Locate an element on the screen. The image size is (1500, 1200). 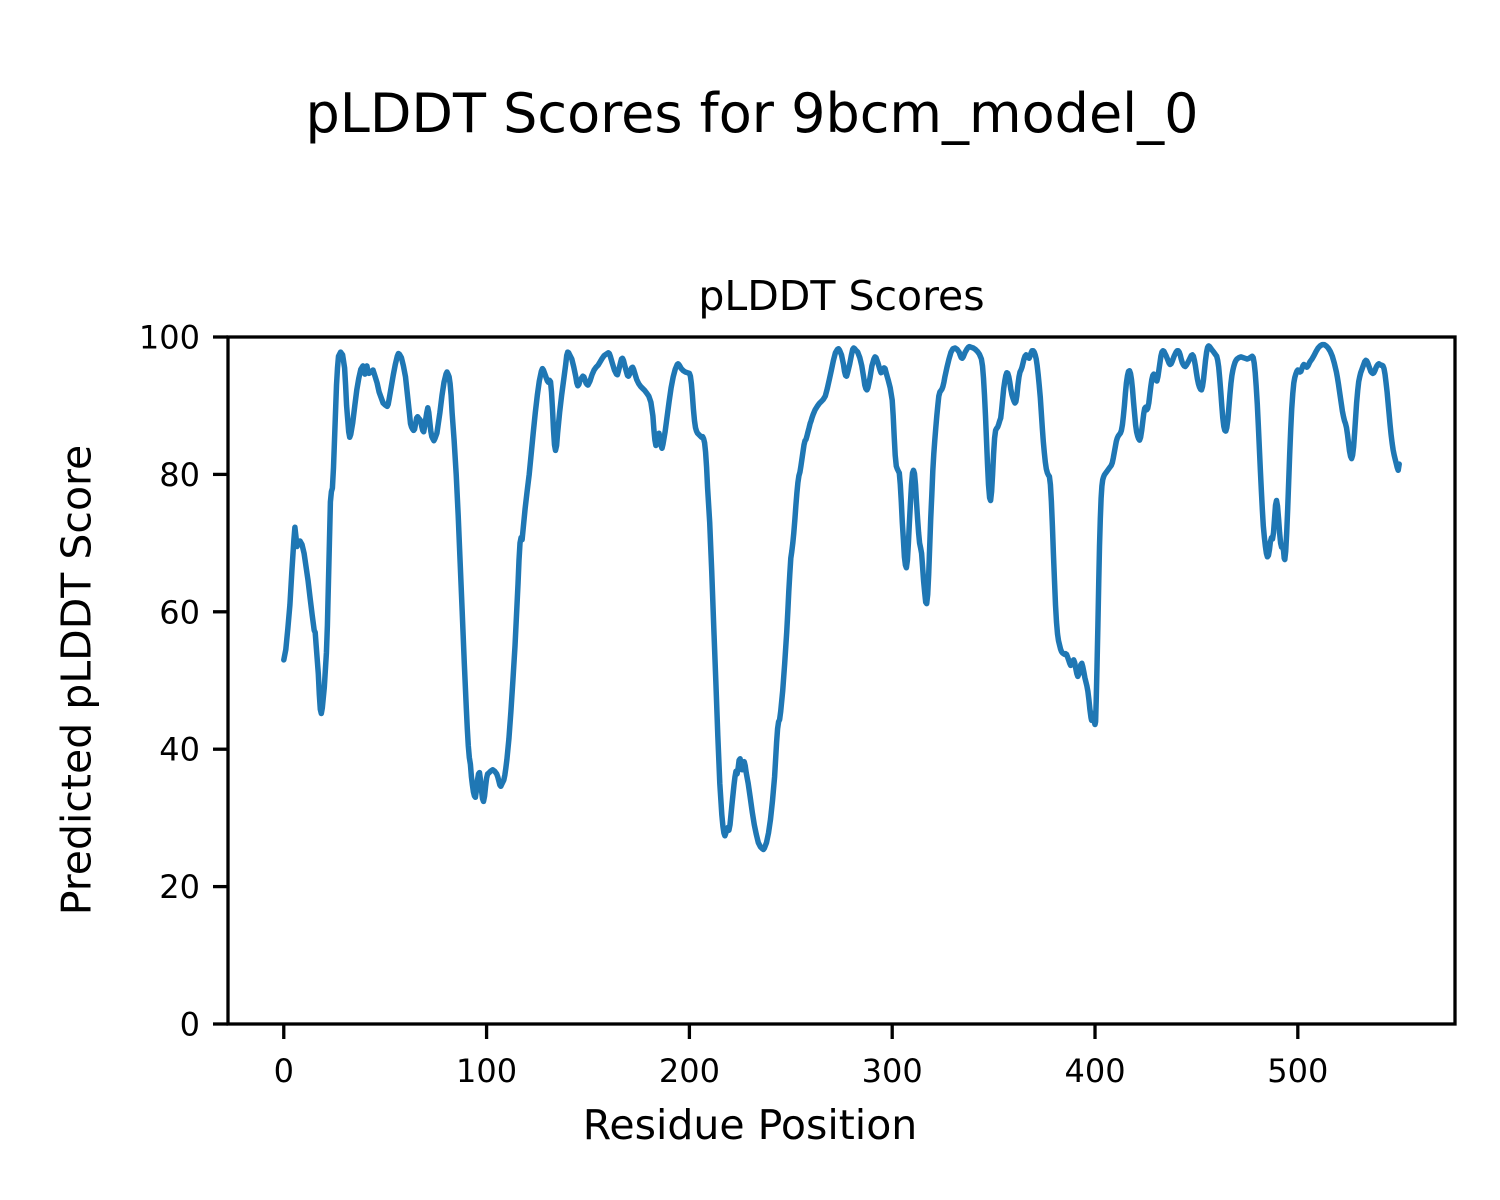
axes-title: pLDDT Scores is located at coordinates (841, 296).